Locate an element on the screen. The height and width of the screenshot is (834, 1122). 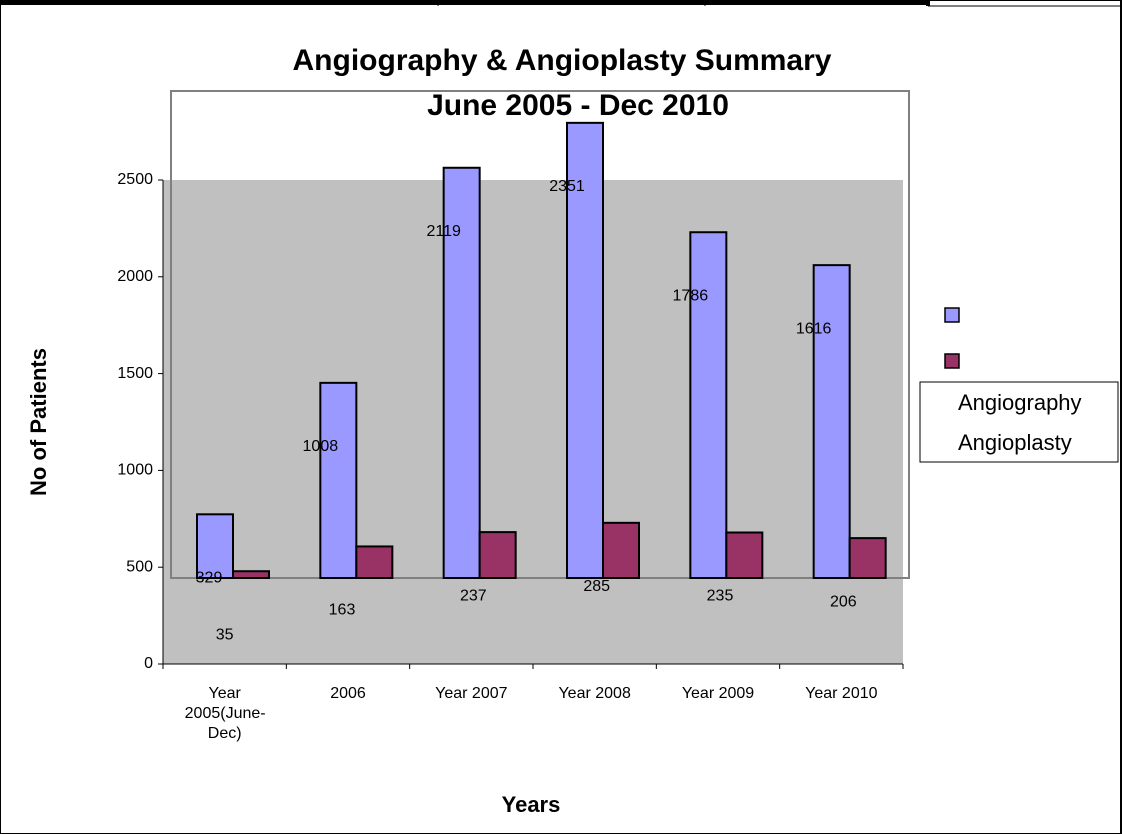
data-label: 163 is located at coordinates (342, 610).